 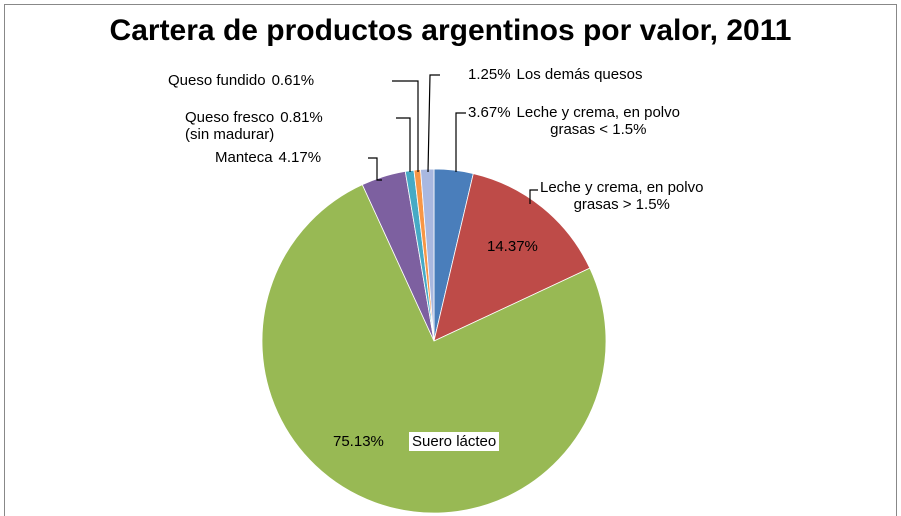 I want to click on data-label: Queso fundido 0.61%, so click(x=241, y=80).